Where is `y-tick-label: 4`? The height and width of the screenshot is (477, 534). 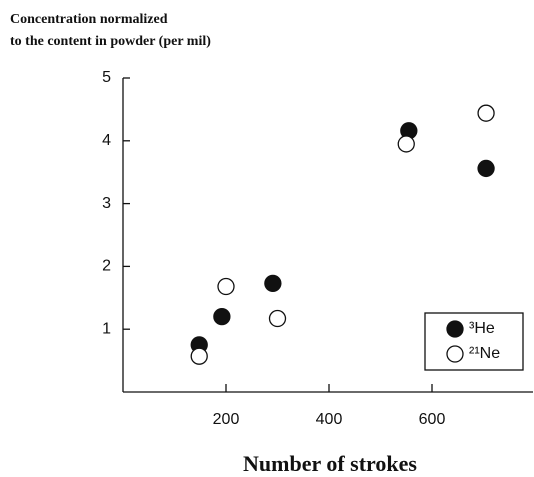
y-tick-label: 4 is located at coordinates (106, 140).